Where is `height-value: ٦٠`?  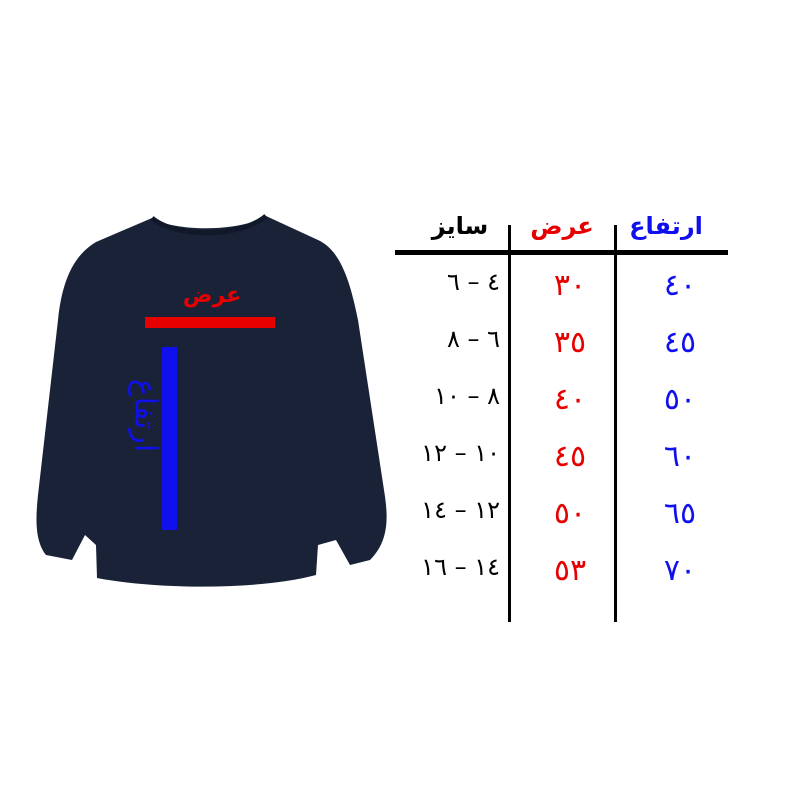
height-value: ٦٠ is located at coordinates (680, 456).